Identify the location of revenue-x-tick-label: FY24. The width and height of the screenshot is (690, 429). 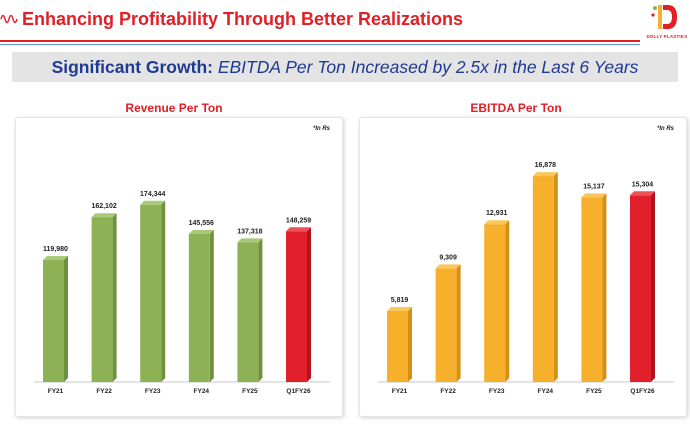
(202, 391).